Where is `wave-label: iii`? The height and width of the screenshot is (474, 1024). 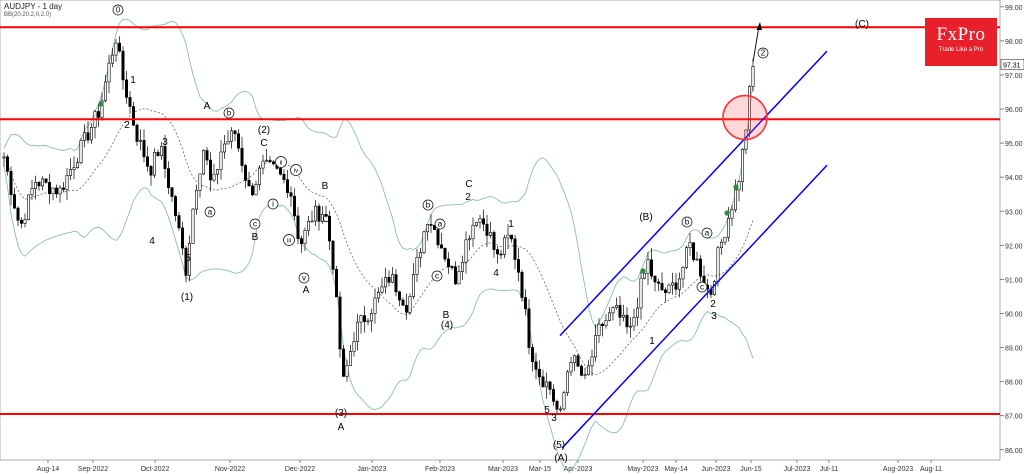
wave-label: iii is located at coordinates (289, 242).